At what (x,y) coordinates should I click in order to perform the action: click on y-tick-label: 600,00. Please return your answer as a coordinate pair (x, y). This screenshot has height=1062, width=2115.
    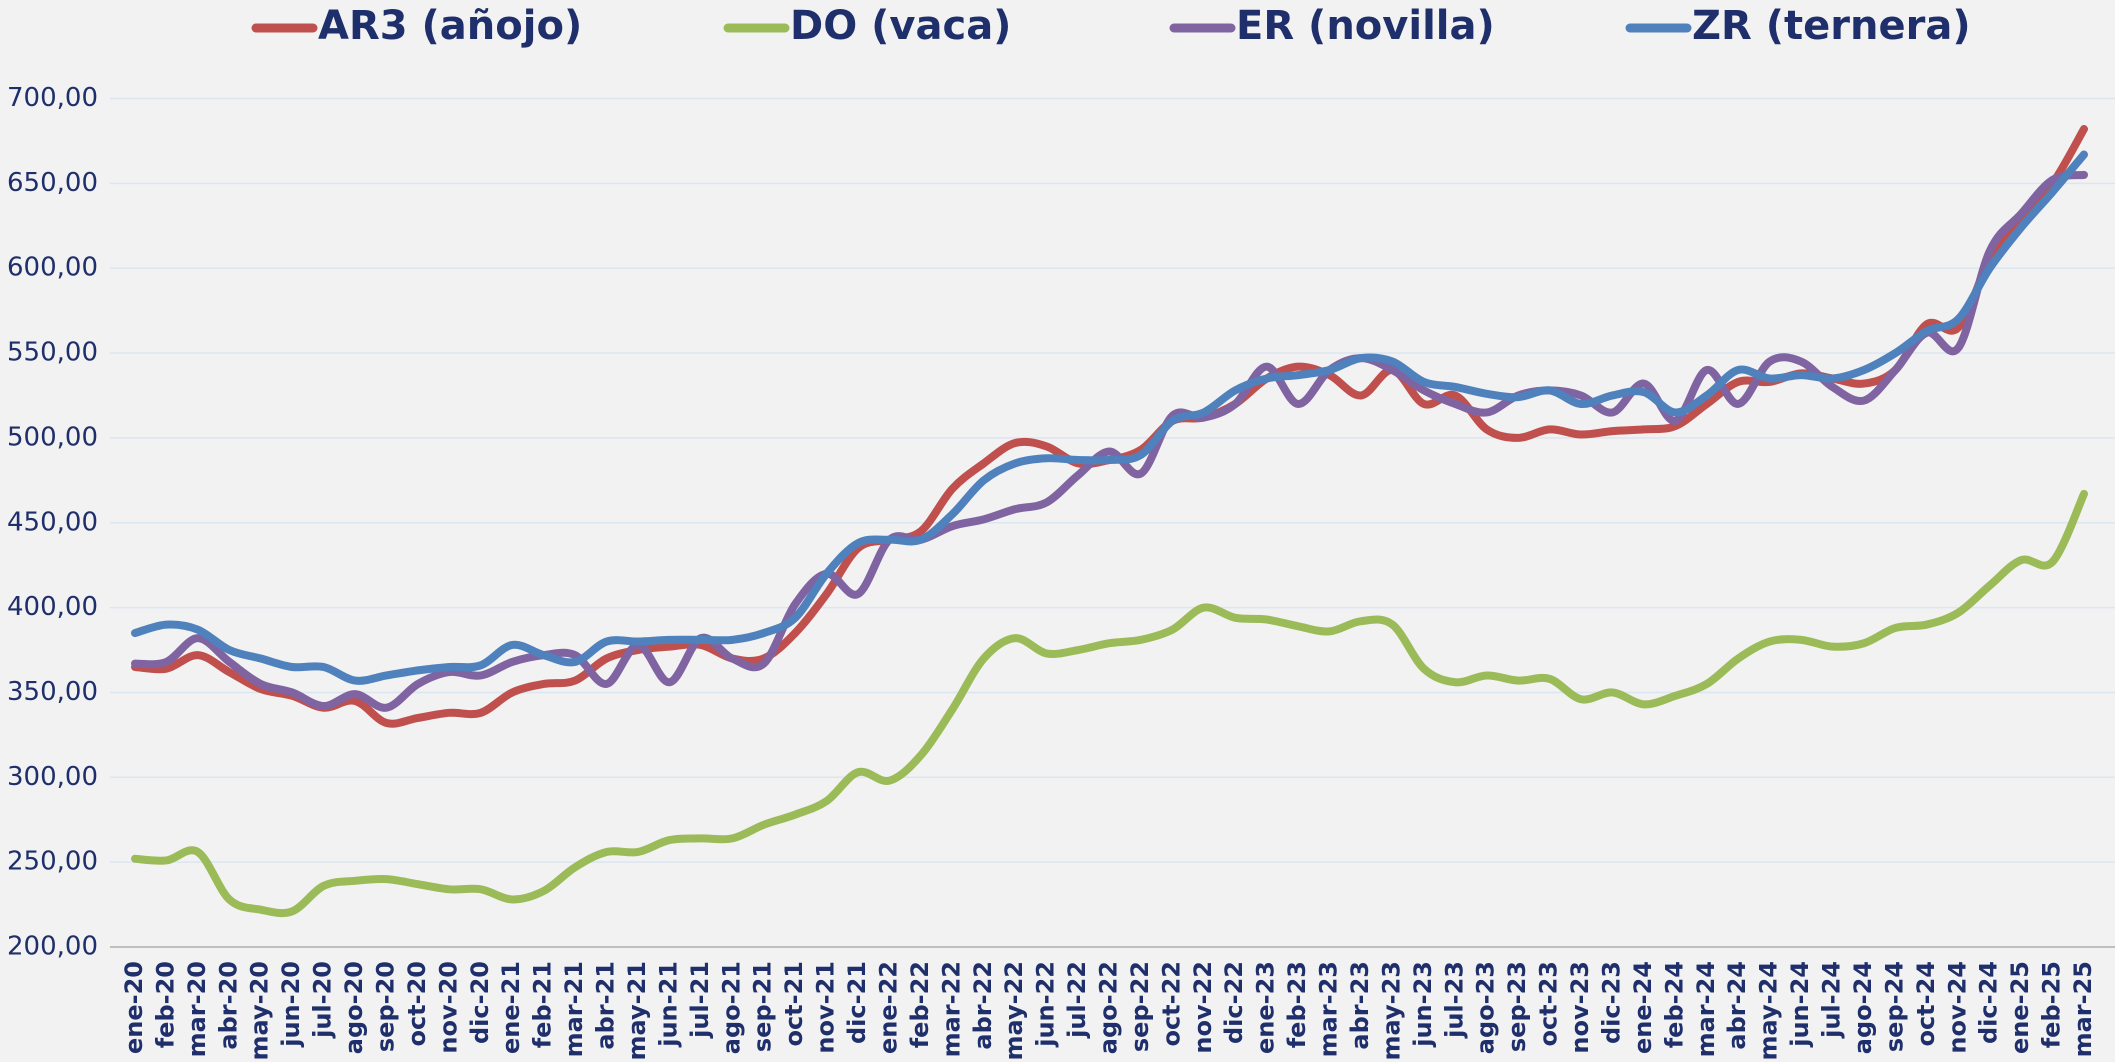
    Looking at the image, I should click on (52, 268).